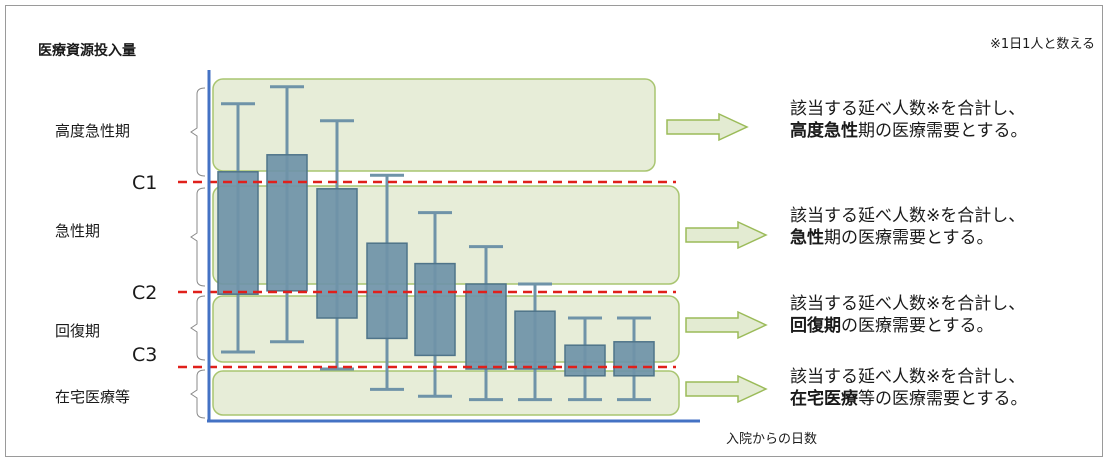 This screenshot has width=1109, height=462. Describe the element at coordinates (772, 439) in the screenshot. I see `x-axis-title: 入院からの日数` at that location.